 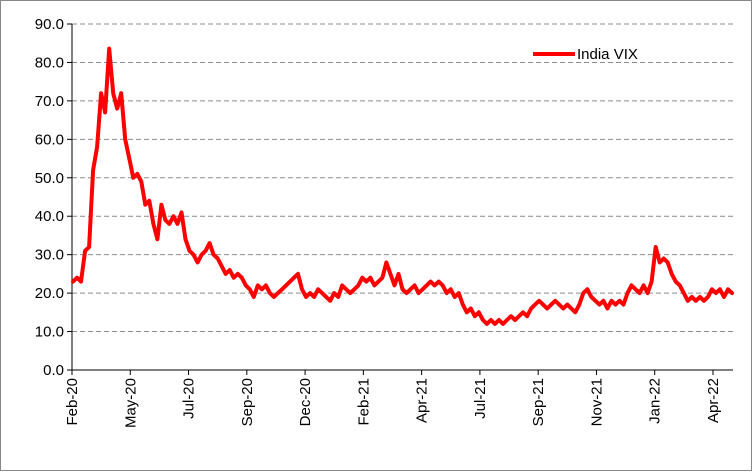 What do you see at coordinates (49, 255) in the screenshot?
I see `y-tick-label: 30.0` at bounding box center [49, 255].